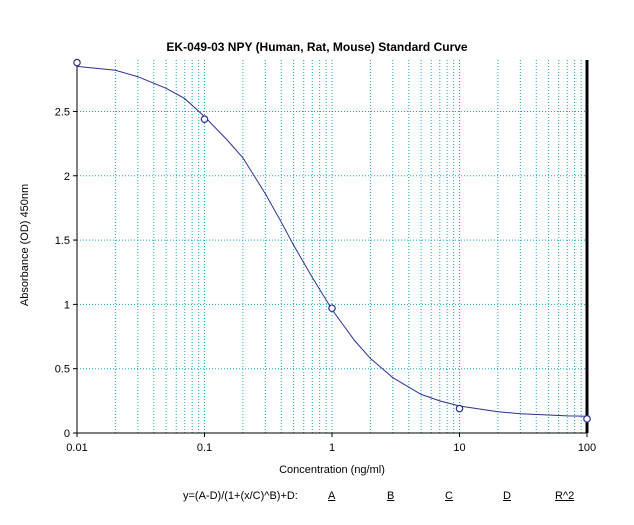  I want to click on x-tick-label: 10, so click(459, 448).